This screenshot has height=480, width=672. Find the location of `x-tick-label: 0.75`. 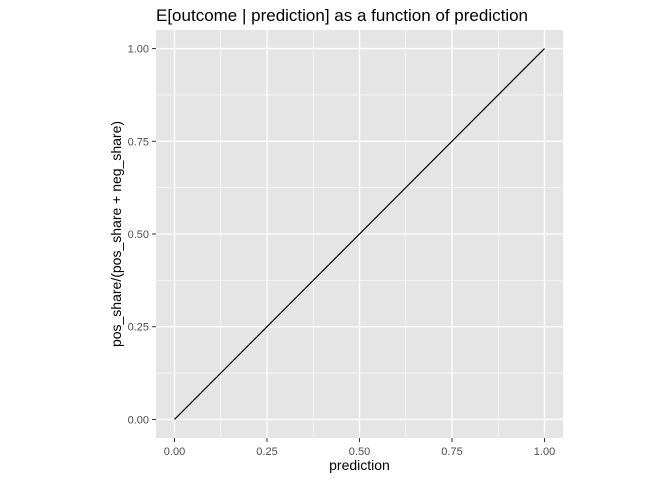

x-tick-label: 0.75 is located at coordinates (451, 452).